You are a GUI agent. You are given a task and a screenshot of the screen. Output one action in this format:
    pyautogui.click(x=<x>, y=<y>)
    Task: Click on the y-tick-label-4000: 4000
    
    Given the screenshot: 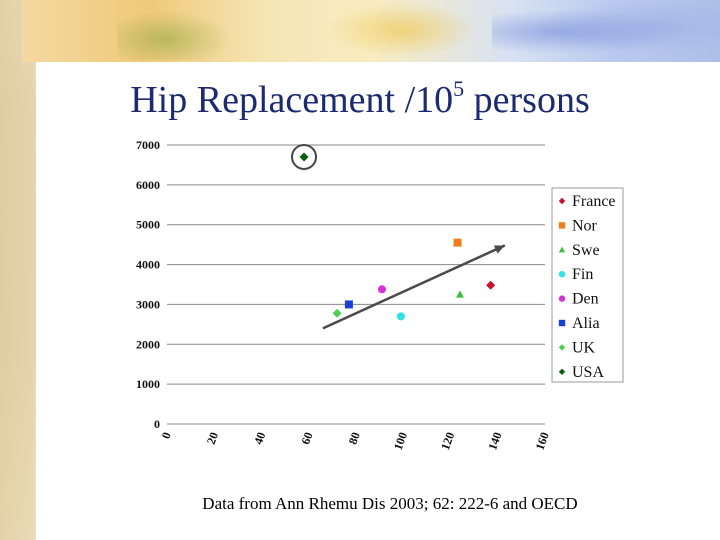 What is the action you would take?
    pyautogui.click(x=148, y=265)
    